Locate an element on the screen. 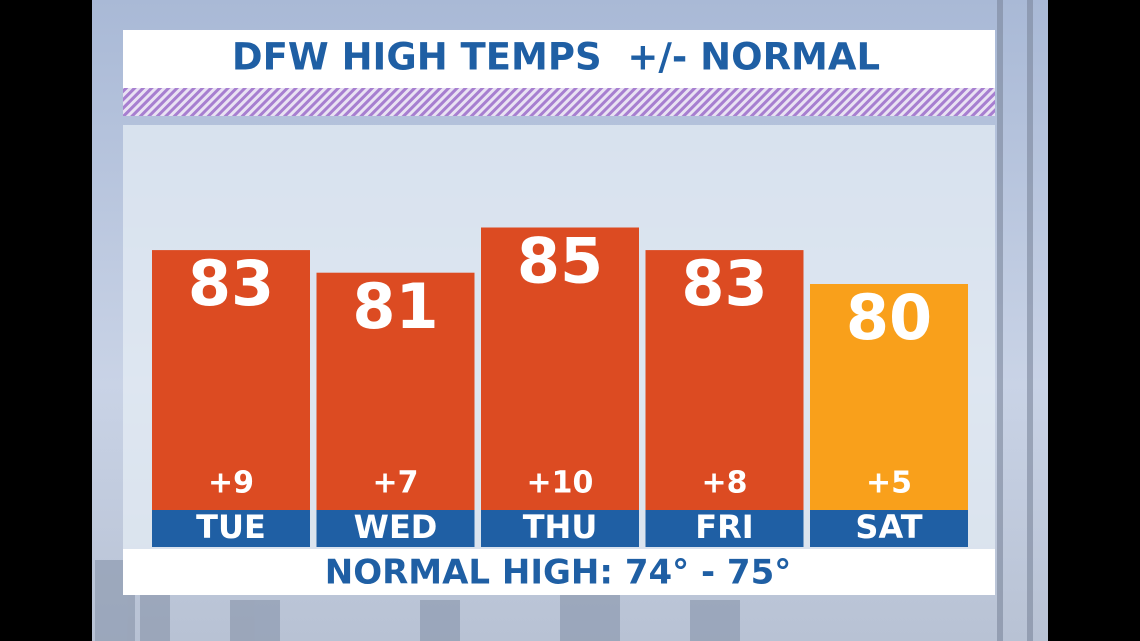 This screenshot has width=1140, height=641. departure-label: +5 is located at coordinates (889, 483).